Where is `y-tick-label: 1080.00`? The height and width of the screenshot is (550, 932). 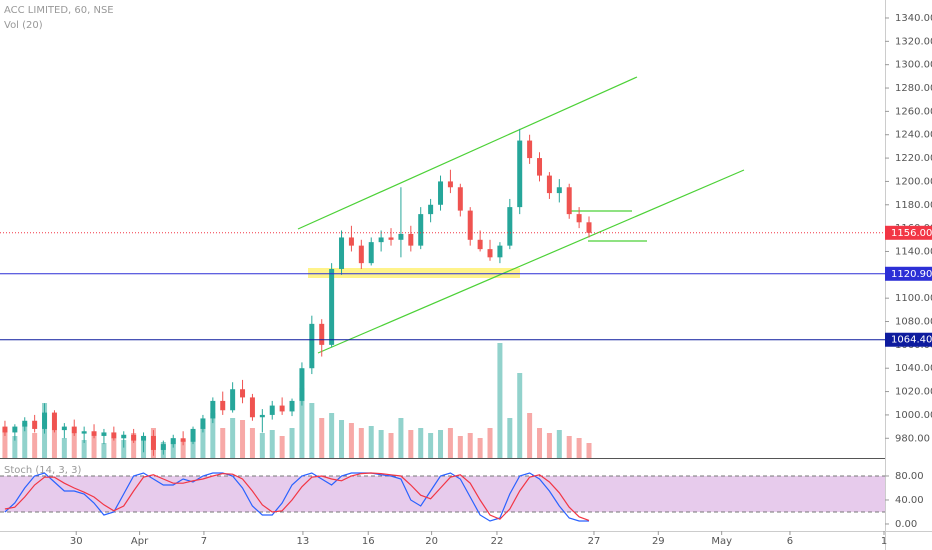 y-tick-label: 1080.00 is located at coordinates (913, 322).